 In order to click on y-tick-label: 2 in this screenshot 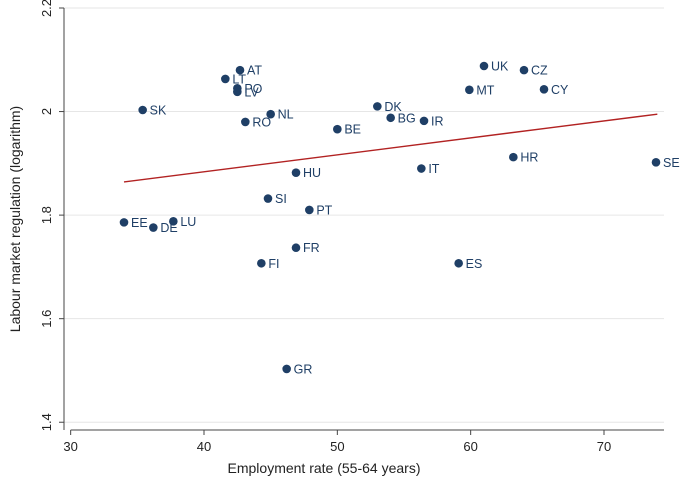, I will do `click(46, 111)`.